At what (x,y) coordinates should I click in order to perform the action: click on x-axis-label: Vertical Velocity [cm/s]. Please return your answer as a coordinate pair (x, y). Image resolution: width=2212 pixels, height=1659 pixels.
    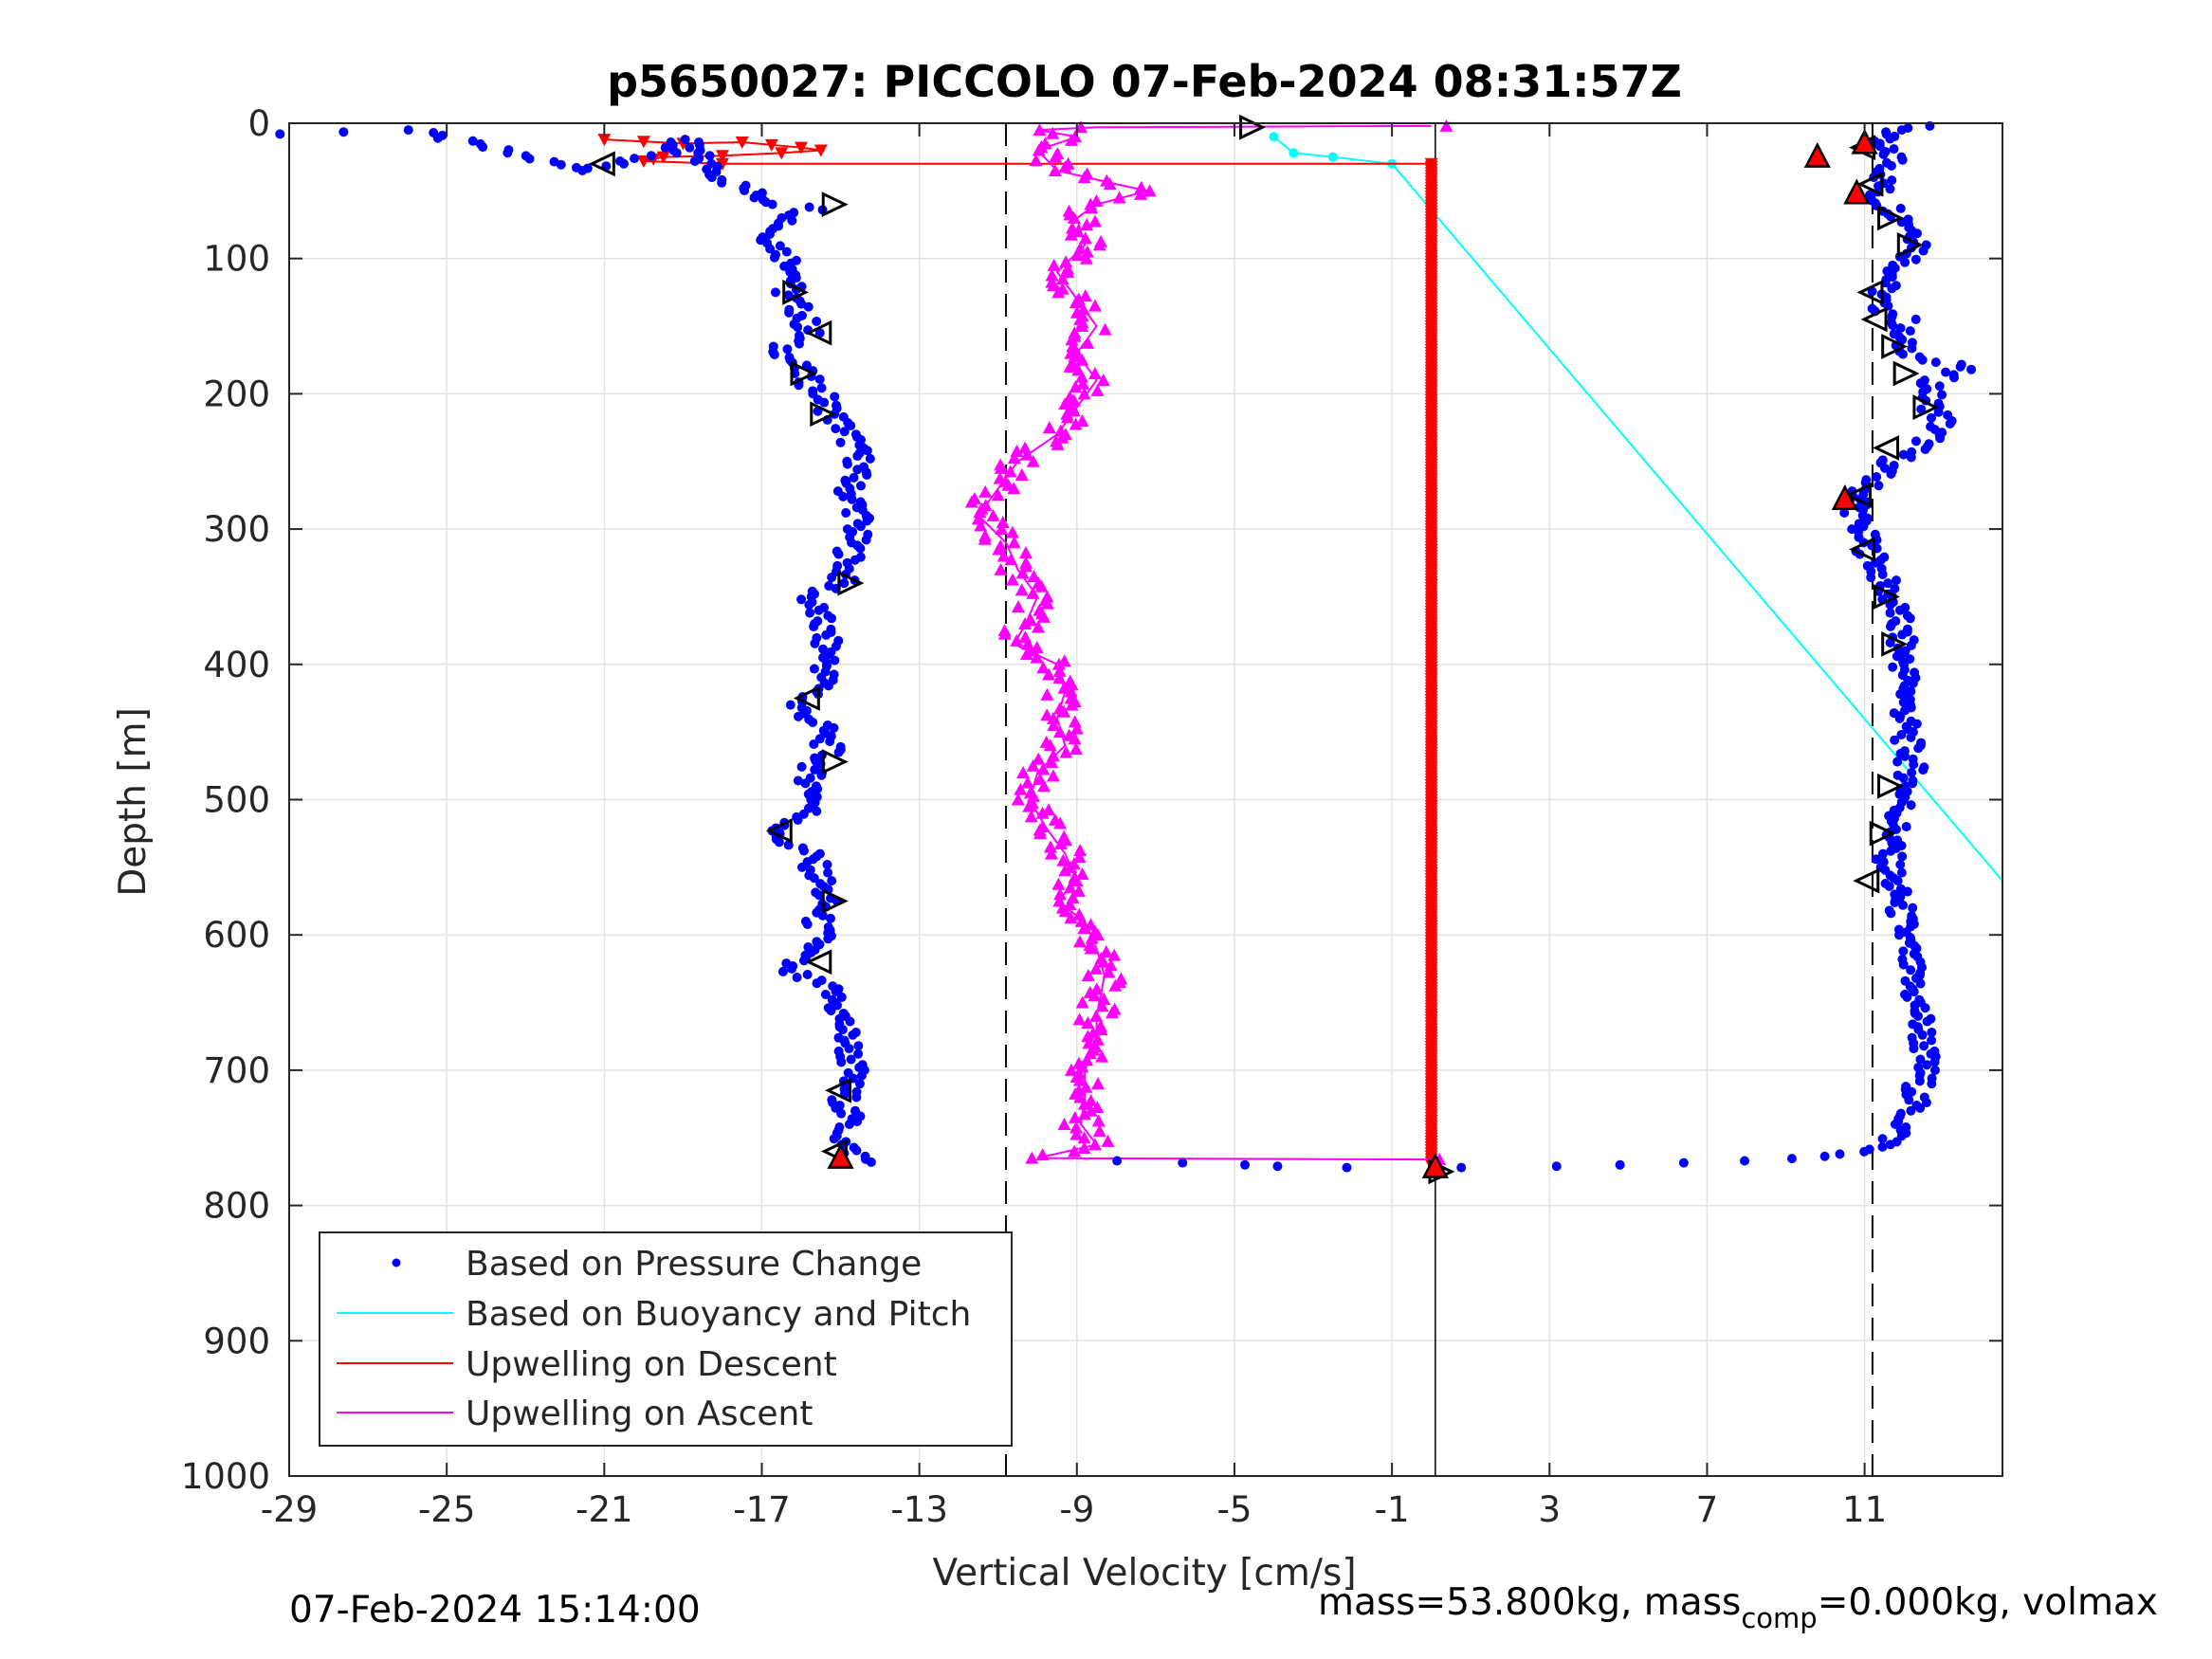
    Looking at the image, I should click on (1144, 1573).